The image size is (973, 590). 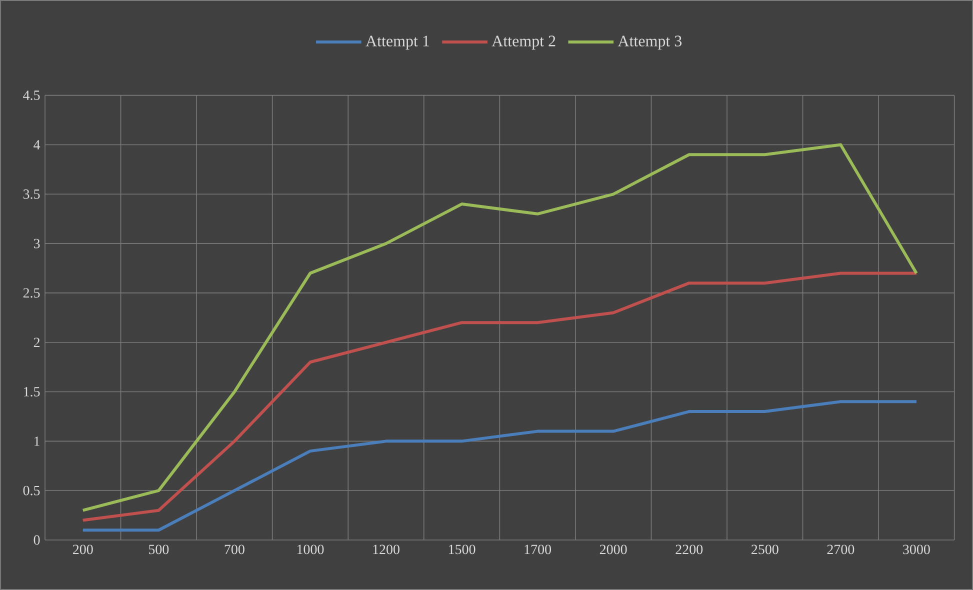 I want to click on y-tick-label: 1, so click(x=37, y=441).